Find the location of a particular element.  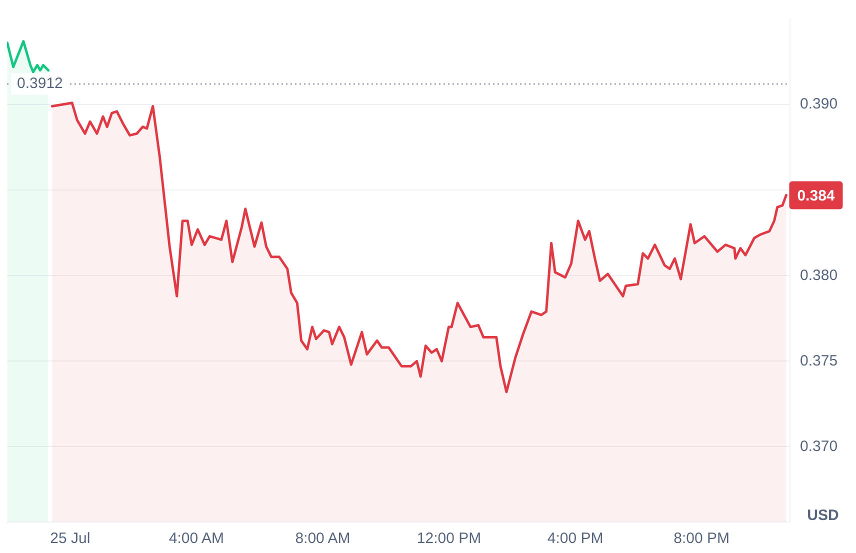

y-axis-title: USD is located at coordinates (823, 515).